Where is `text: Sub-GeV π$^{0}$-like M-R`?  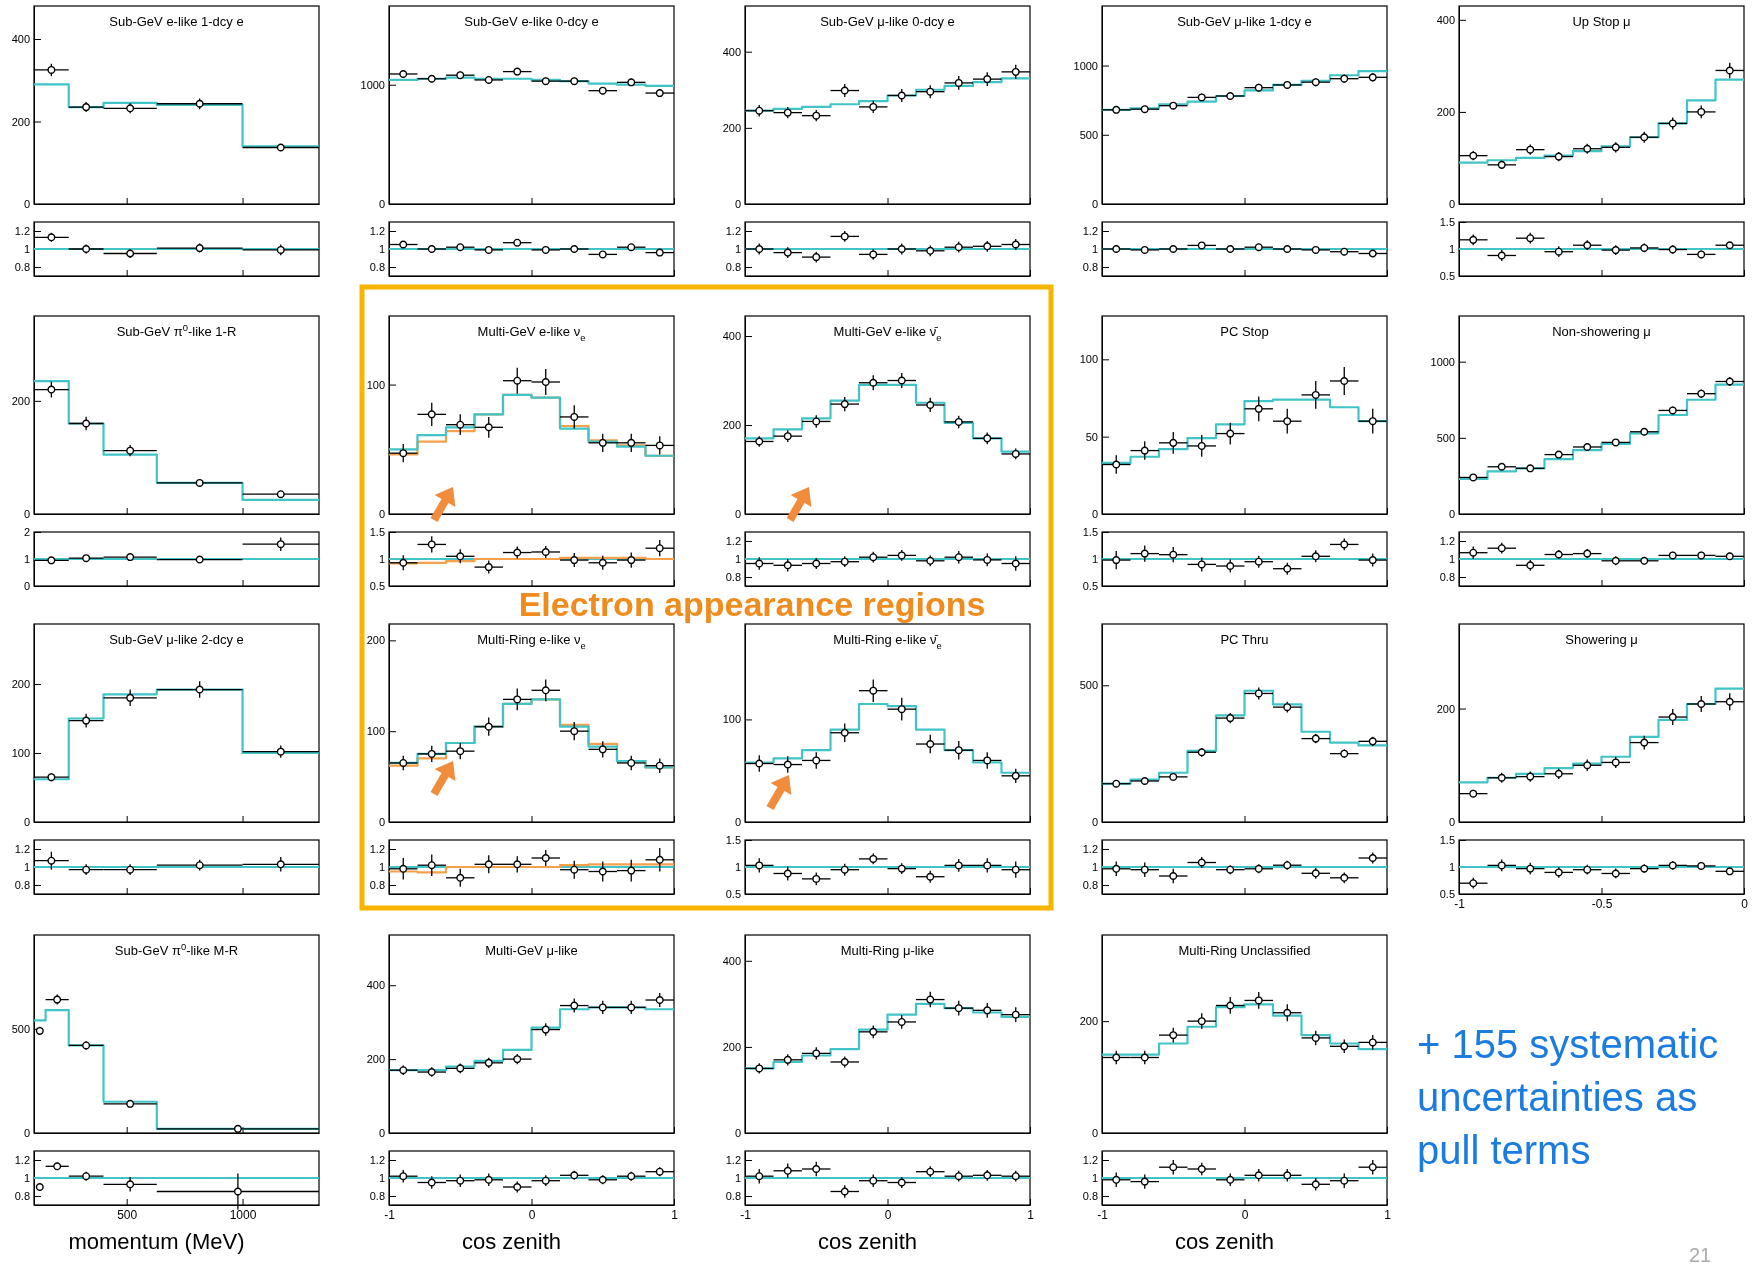
text: Sub-GeV π$^{0}$-like M-R is located at coordinates (176, 950).